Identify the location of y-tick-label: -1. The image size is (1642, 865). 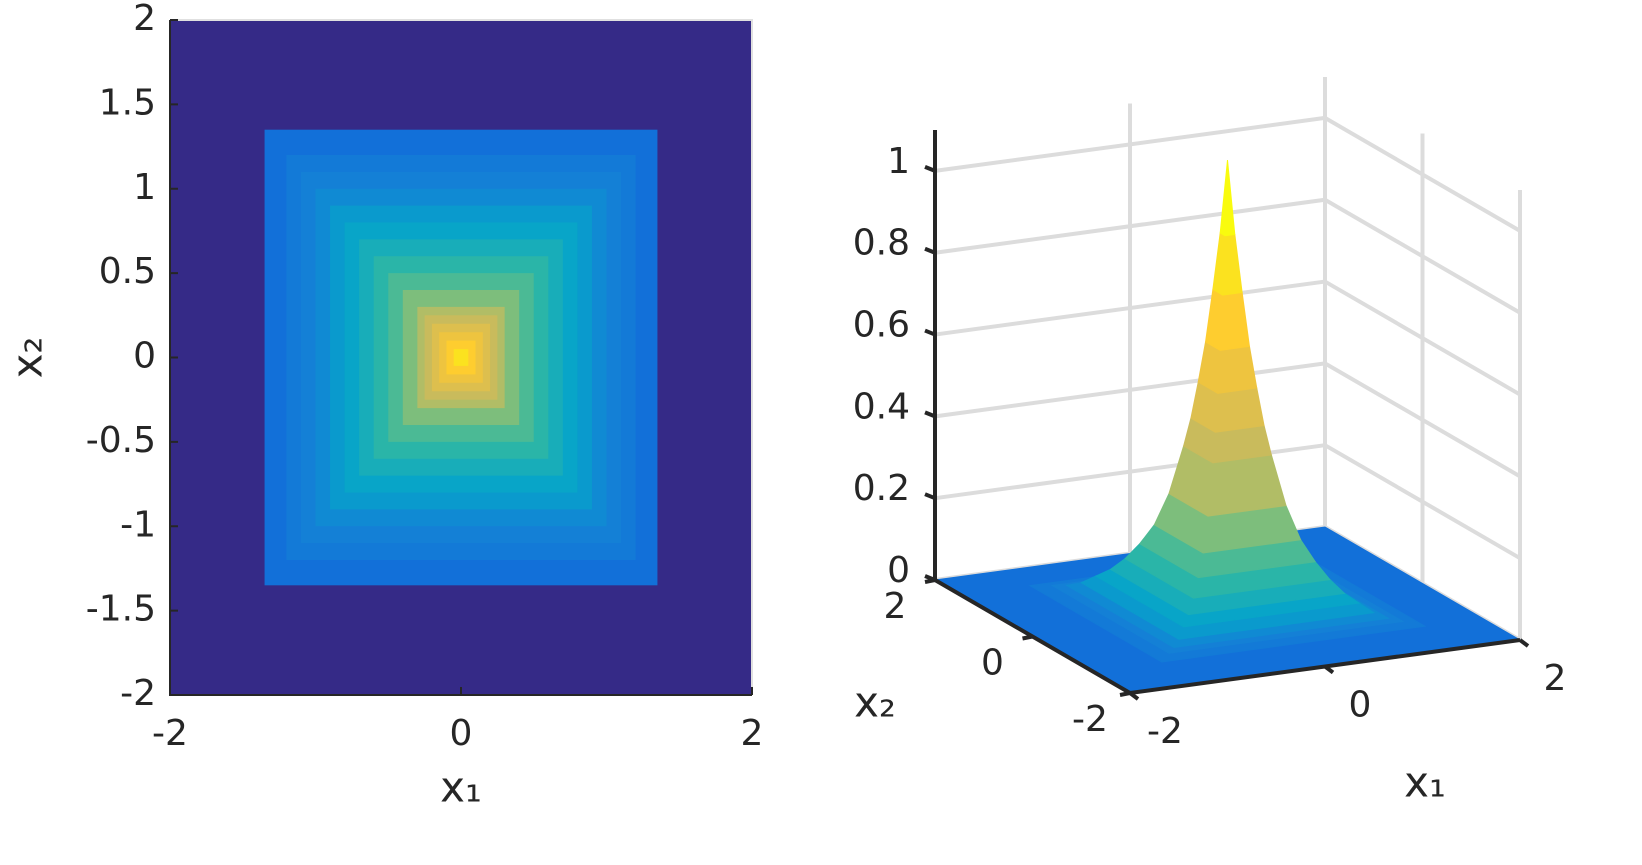
(138, 524).